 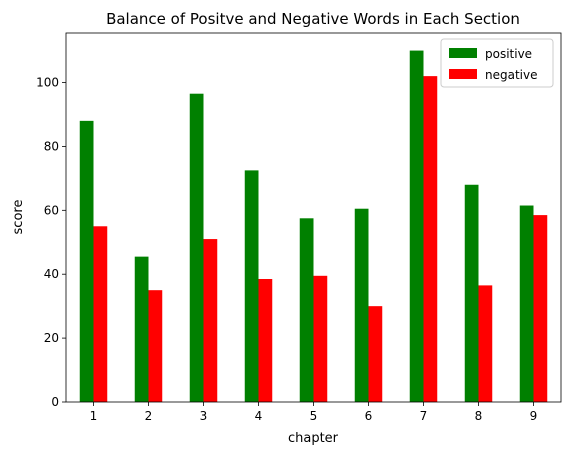 I want to click on x-tick-label: 5, so click(x=314, y=416).